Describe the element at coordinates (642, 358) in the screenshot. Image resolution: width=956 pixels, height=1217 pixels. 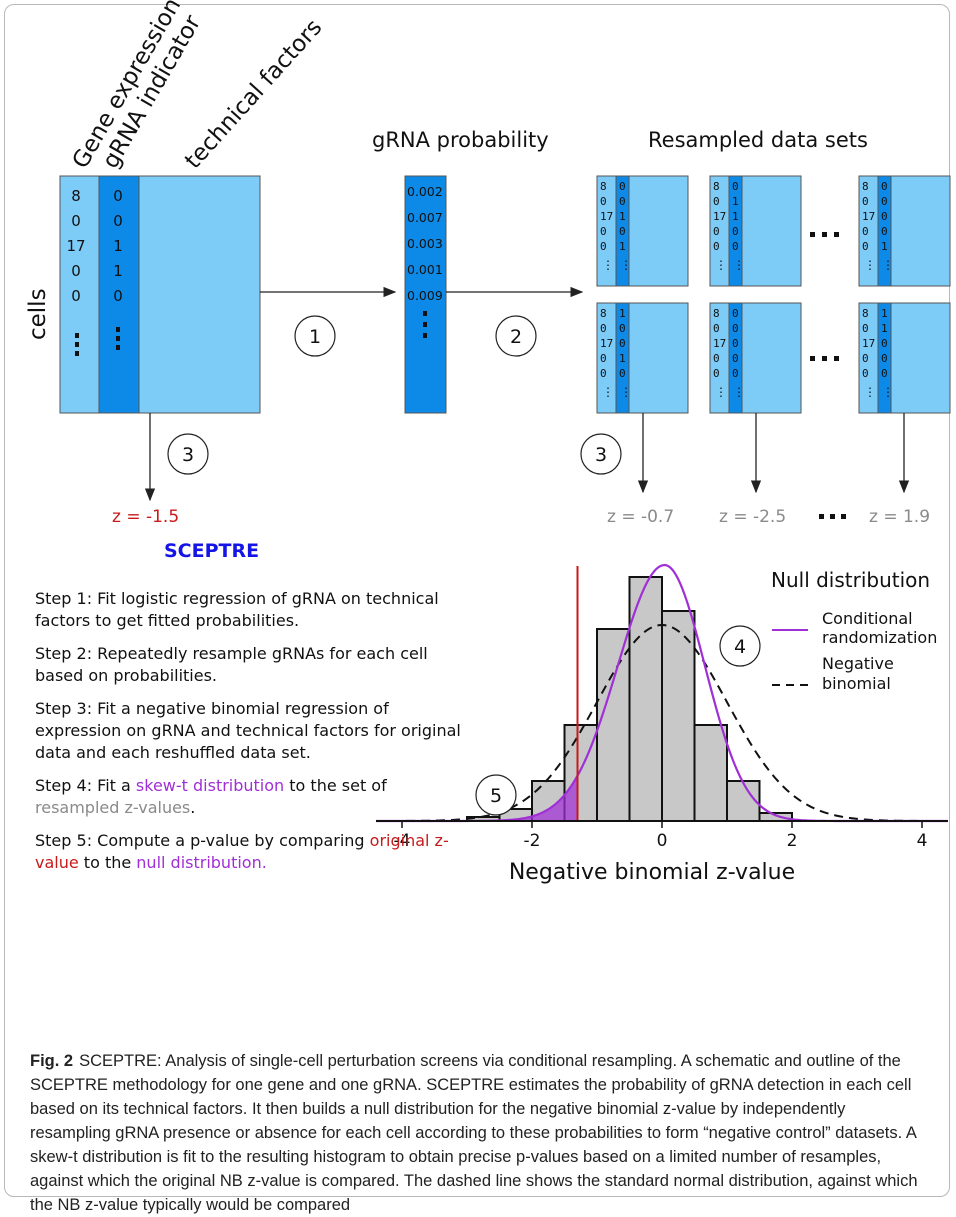
I see `resampled-grid: 8 10 017 00 10 0⋮ ⋮` at that location.